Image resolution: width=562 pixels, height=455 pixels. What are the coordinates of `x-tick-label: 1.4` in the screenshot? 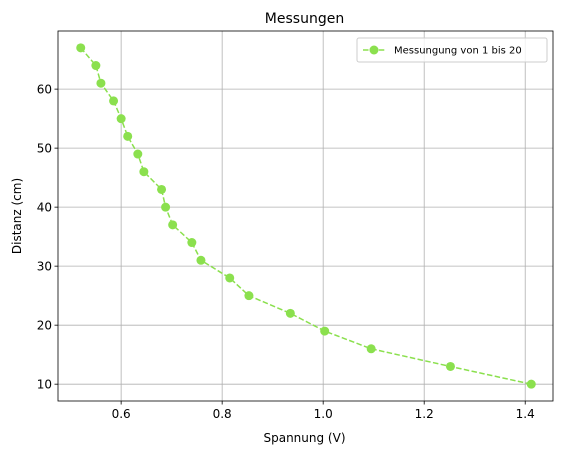 It's located at (525, 414).